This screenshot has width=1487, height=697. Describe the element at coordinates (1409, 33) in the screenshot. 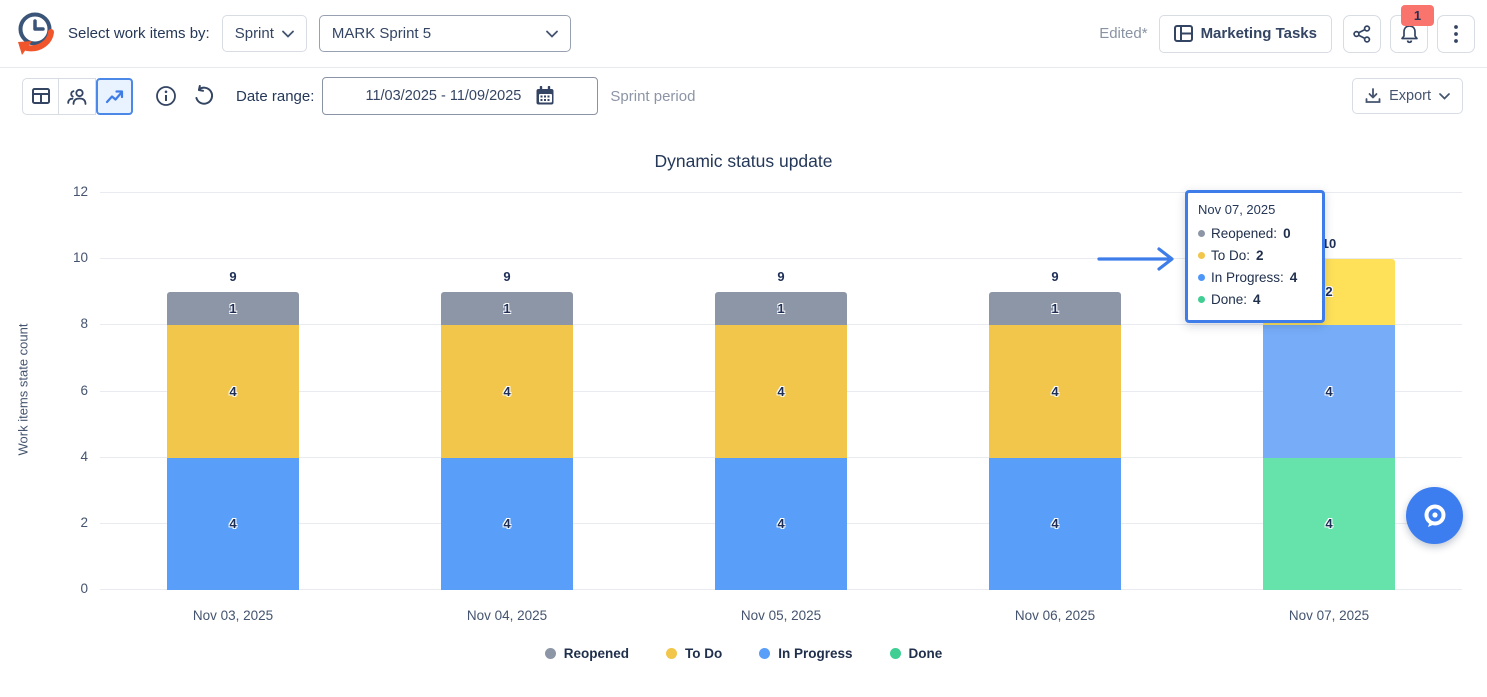

I see `bell-icon` at that location.